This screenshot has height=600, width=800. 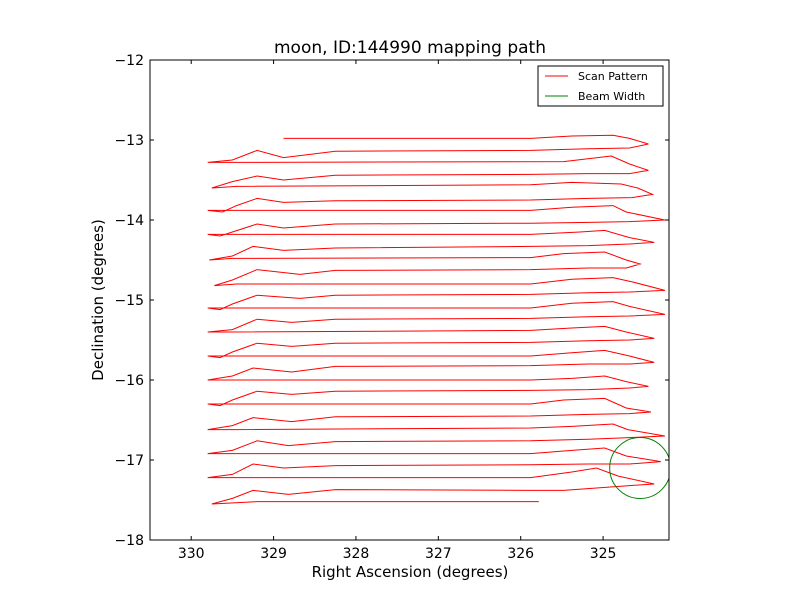 I want to click on x-tick-label: 329, so click(x=273, y=554).